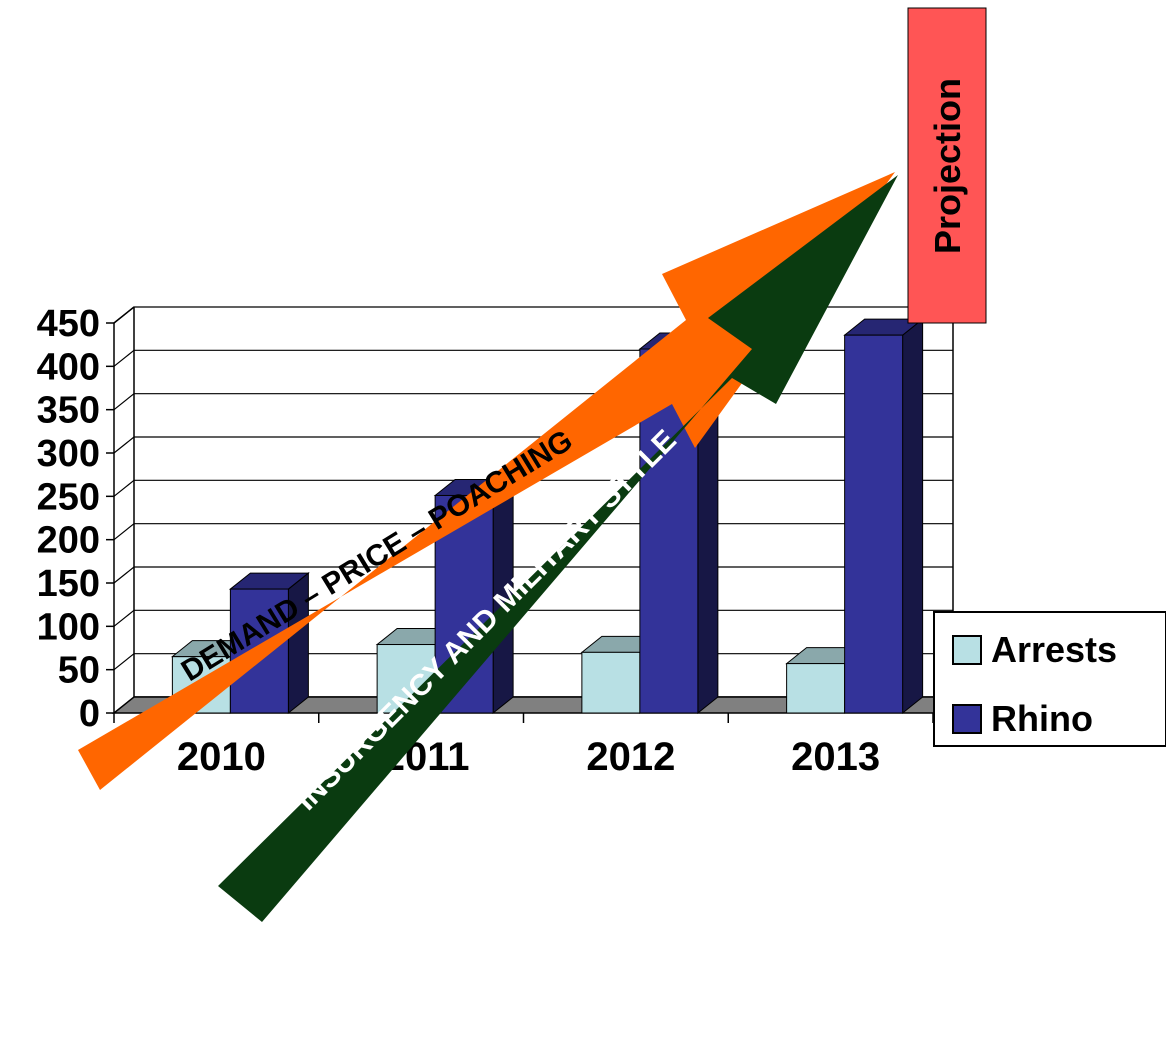 This screenshot has width=1166, height=1038. What do you see at coordinates (68, 411) in the screenshot?
I see `y-tick-label: 350` at bounding box center [68, 411].